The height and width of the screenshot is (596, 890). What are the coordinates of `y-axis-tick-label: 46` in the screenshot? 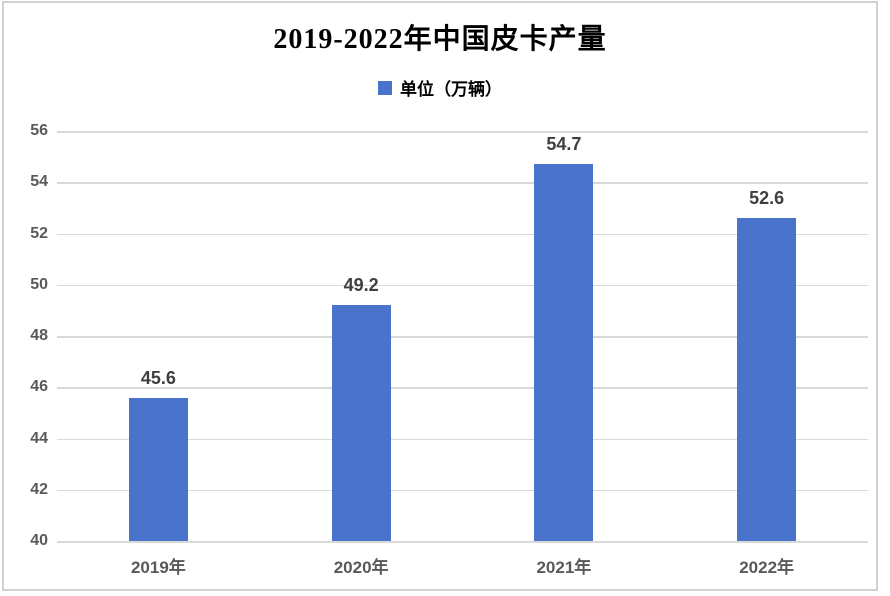 It's located at (39, 387).